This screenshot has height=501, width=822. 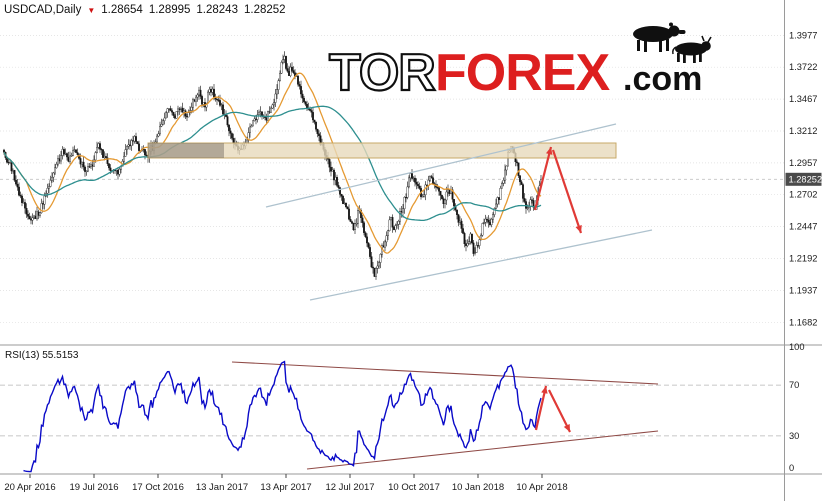 I want to click on current-price-badge, so click(x=803, y=179).